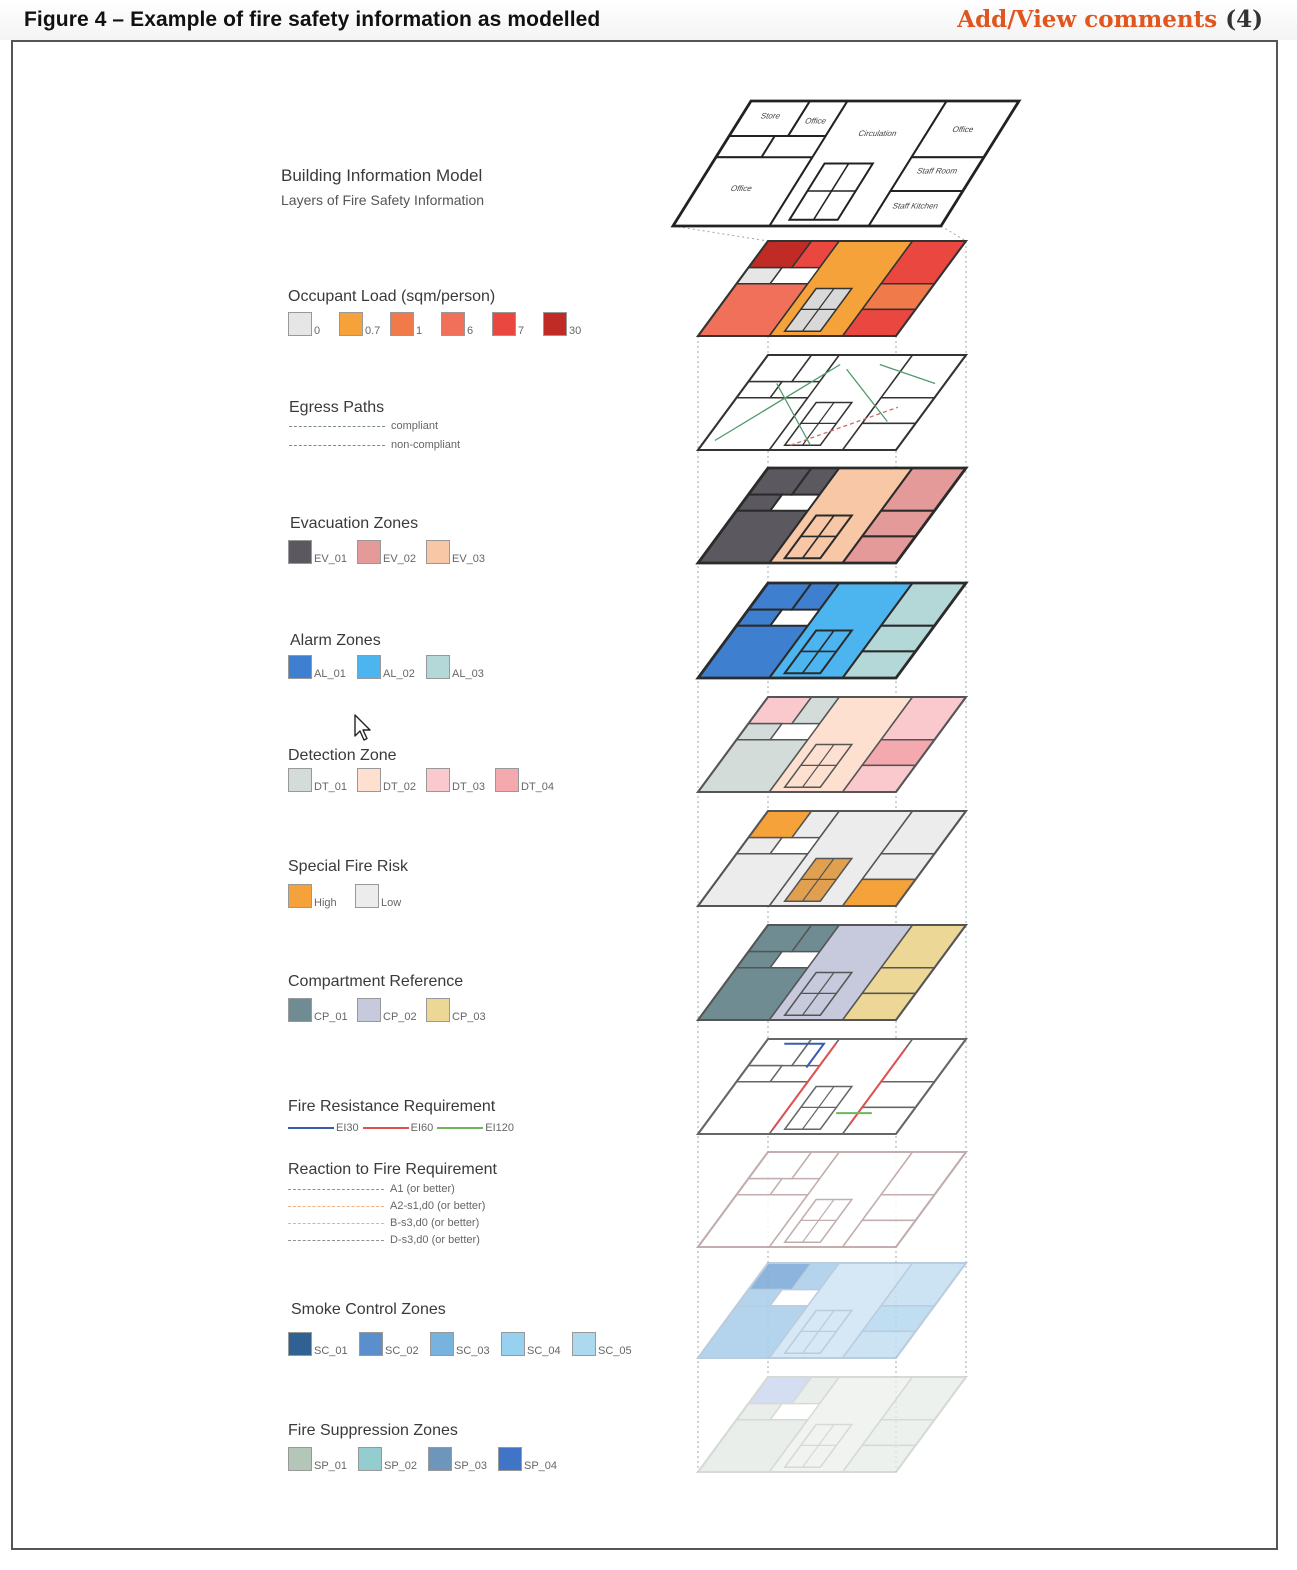 The height and width of the screenshot is (1570, 1297). What do you see at coordinates (415, 426) in the screenshot?
I see `legend-line-label: compliant` at bounding box center [415, 426].